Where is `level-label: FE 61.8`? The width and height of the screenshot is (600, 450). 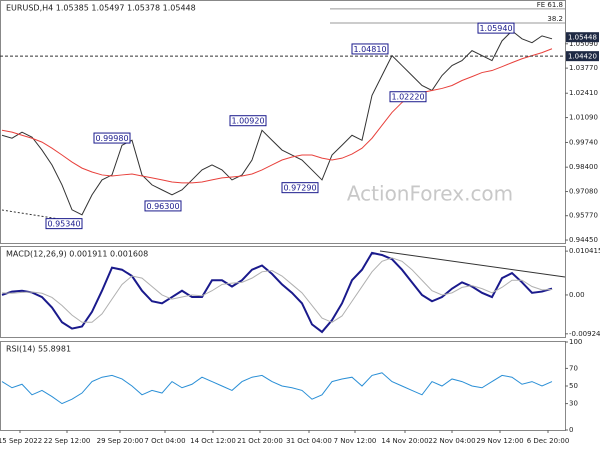 level-label: FE 61.8 is located at coordinates (550, 5).